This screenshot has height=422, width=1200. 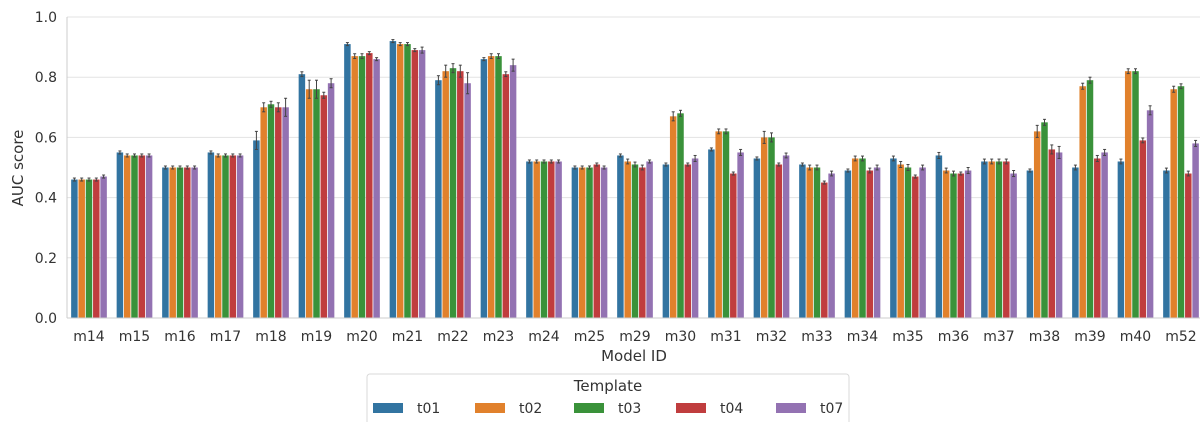 I want to click on x-tick-label: m39, so click(x=1089, y=337).